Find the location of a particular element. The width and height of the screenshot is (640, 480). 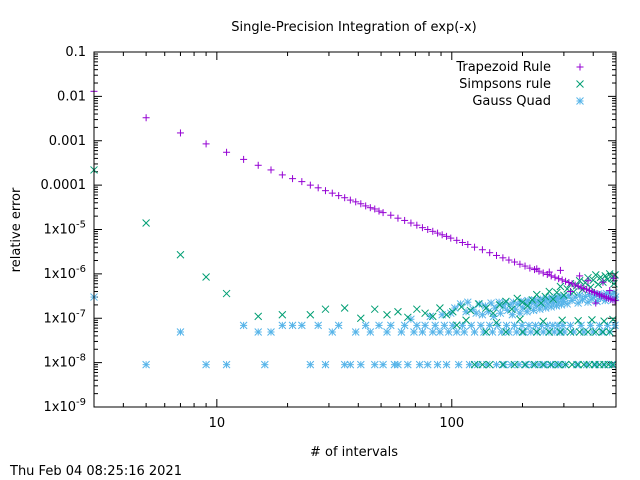

chart-title: Single-Precision Integration of exp(-x) is located at coordinates (353, 27).